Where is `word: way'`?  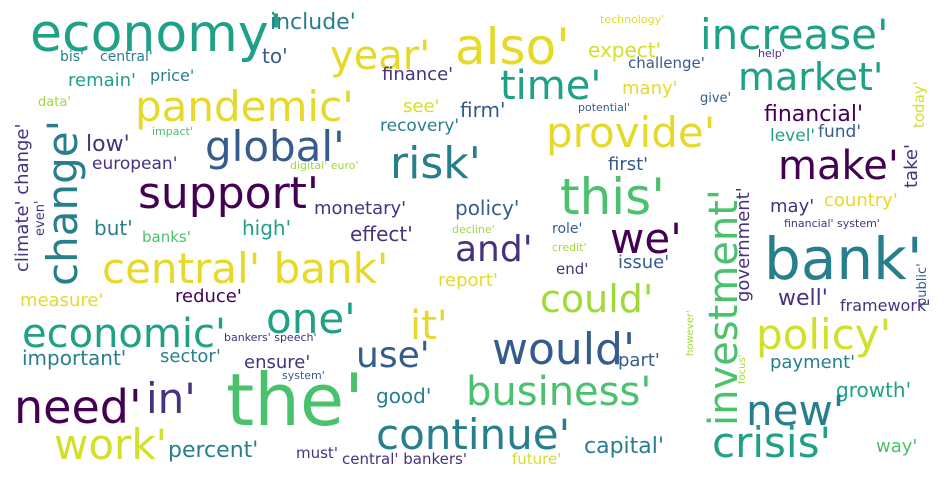
word: way' is located at coordinates (897, 446).